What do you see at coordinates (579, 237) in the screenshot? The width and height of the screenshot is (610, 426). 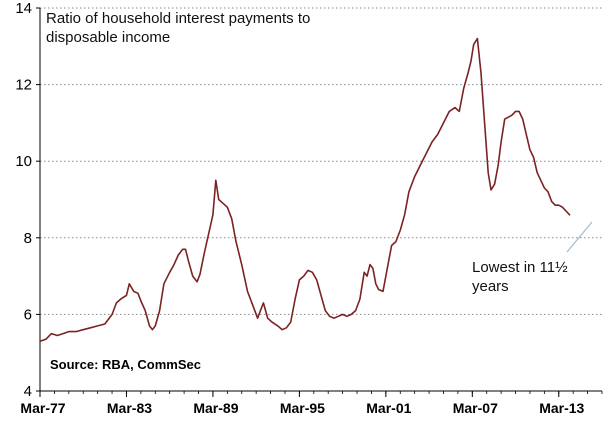 I see `annotation-leader-line` at bounding box center [579, 237].